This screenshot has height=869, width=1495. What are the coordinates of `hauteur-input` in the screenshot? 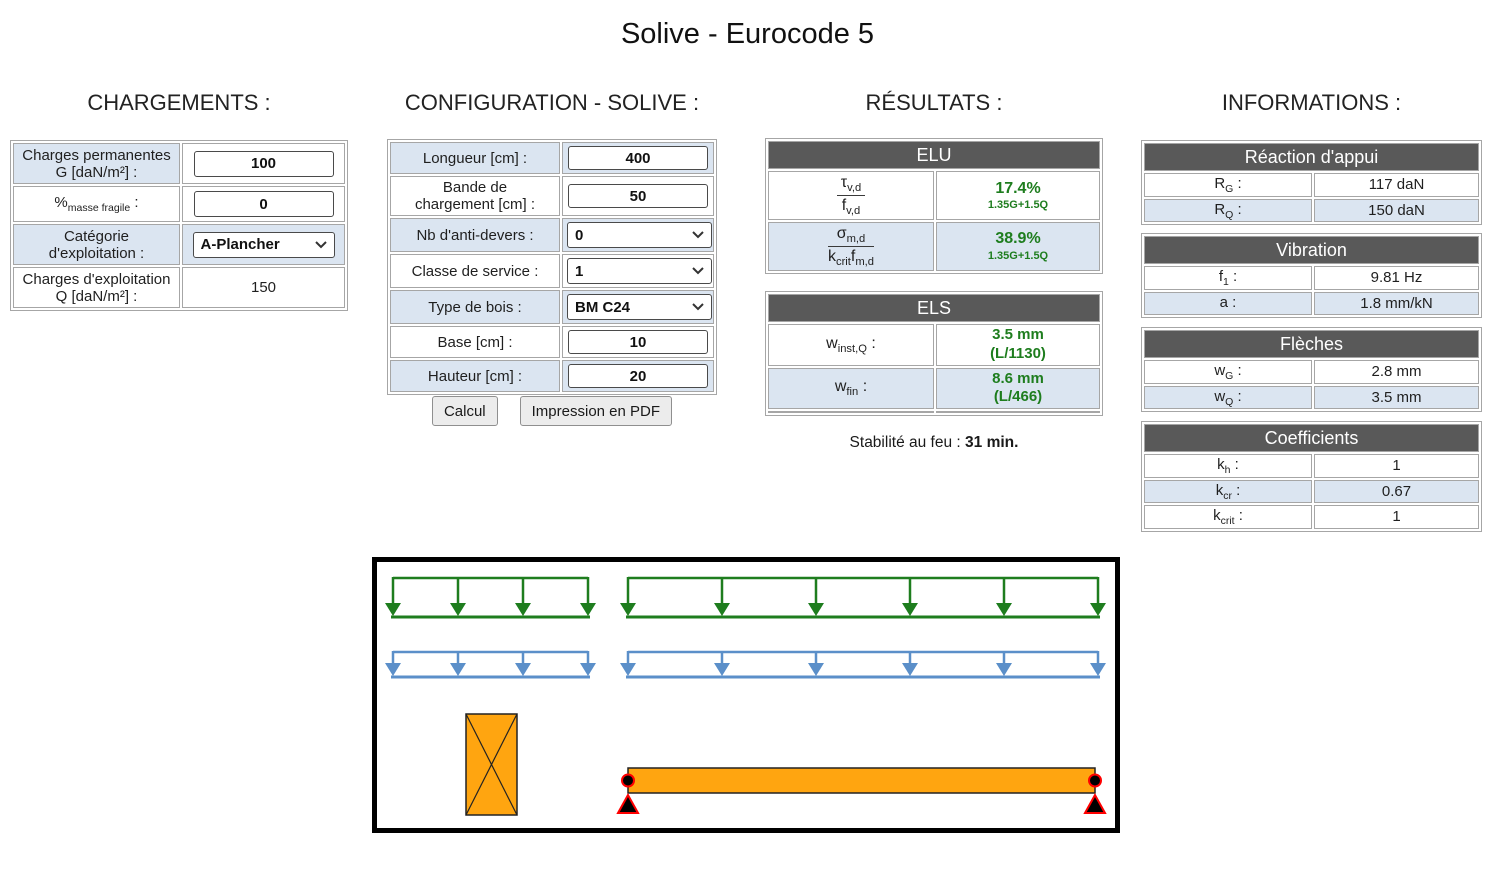 It's located at (638, 376).